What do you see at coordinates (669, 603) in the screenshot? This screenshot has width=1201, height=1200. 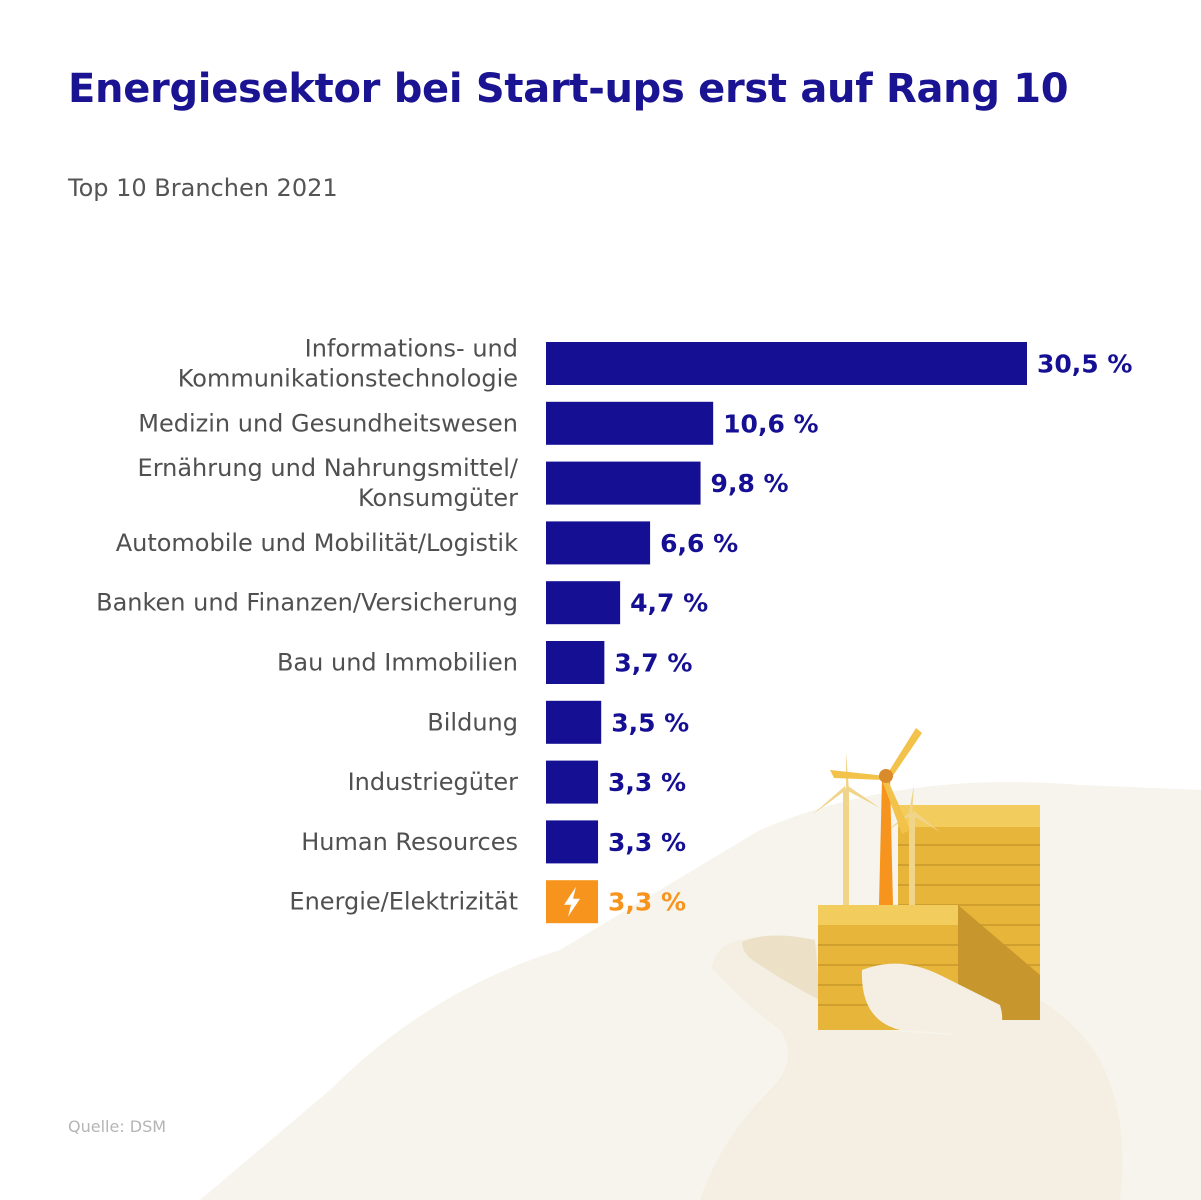 I see `value-label-5: 4,7 %` at bounding box center [669, 603].